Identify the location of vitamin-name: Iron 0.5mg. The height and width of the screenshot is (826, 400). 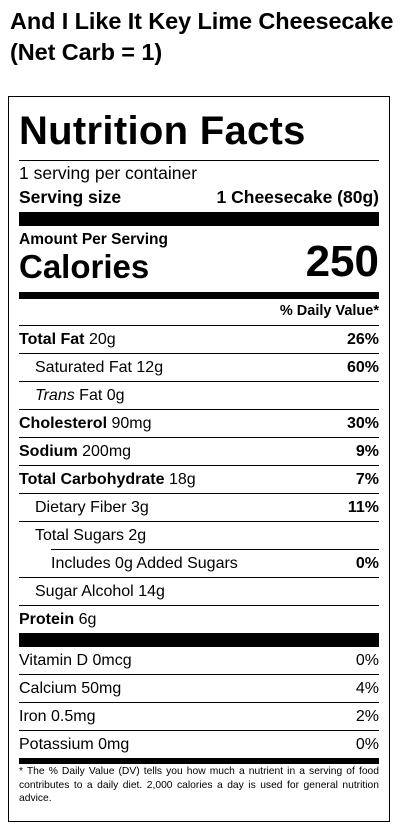
(57, 716).